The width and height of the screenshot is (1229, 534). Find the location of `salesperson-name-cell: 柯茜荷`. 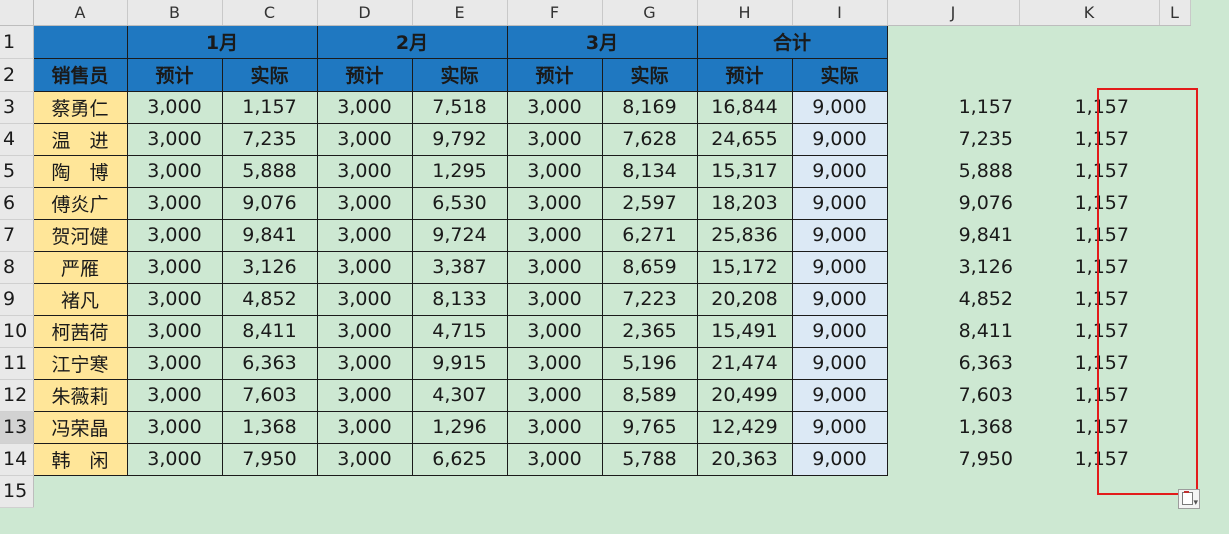

salesperson-name-cell: 柯茜荷 is located at coordinates (80, 331).